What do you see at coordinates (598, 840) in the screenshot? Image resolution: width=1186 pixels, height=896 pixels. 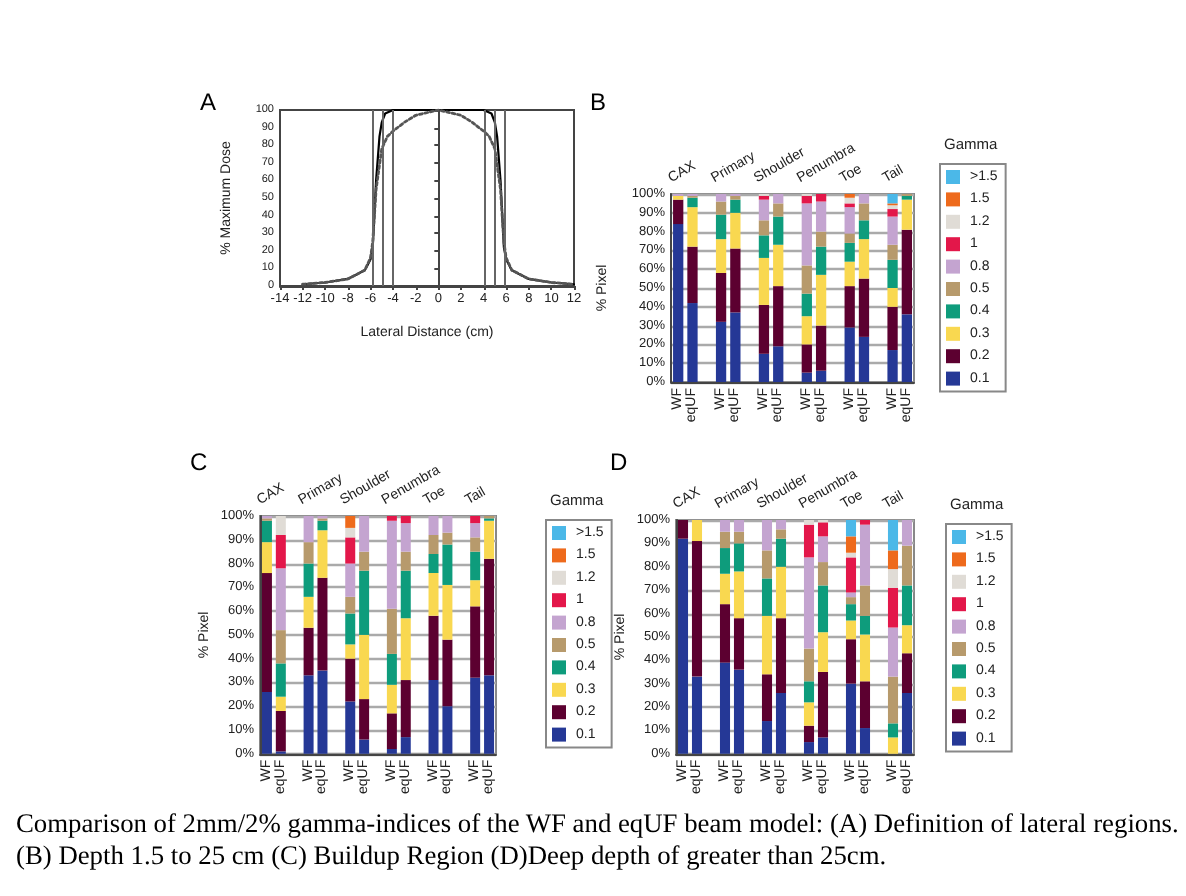 I see `text: Comparison of 2mm/2% gamma-indices of the WF and eqUF beam model: (A) Definition of lateral regions. (B) Depth 1.5 to 25 cm (C) Buildup Region (D)Deep depth of greater than 25cm.` at bounding box center [598, 840].